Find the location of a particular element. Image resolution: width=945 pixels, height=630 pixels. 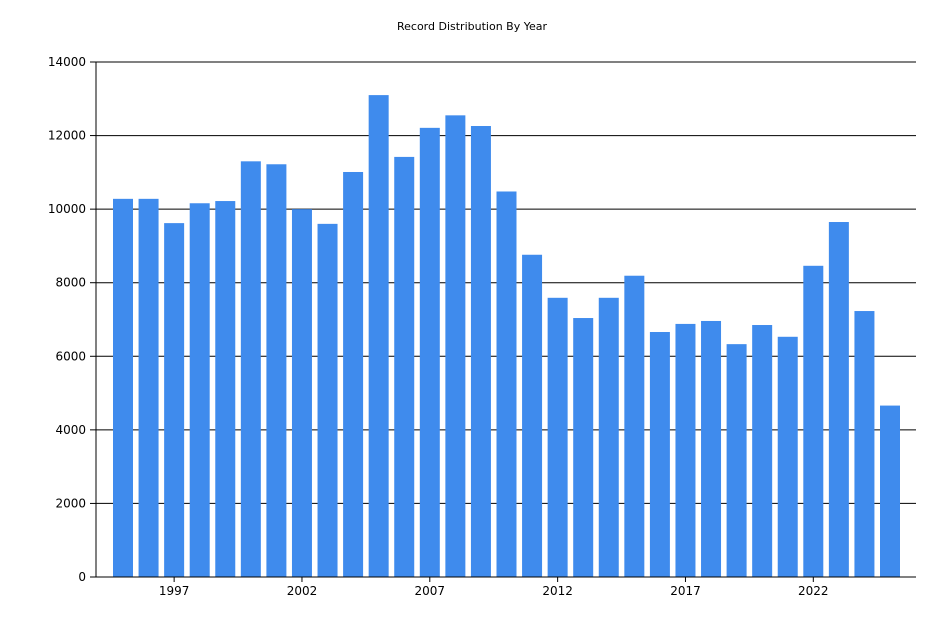

x-tick-label: 2012 is located at coordinates (557, 591).